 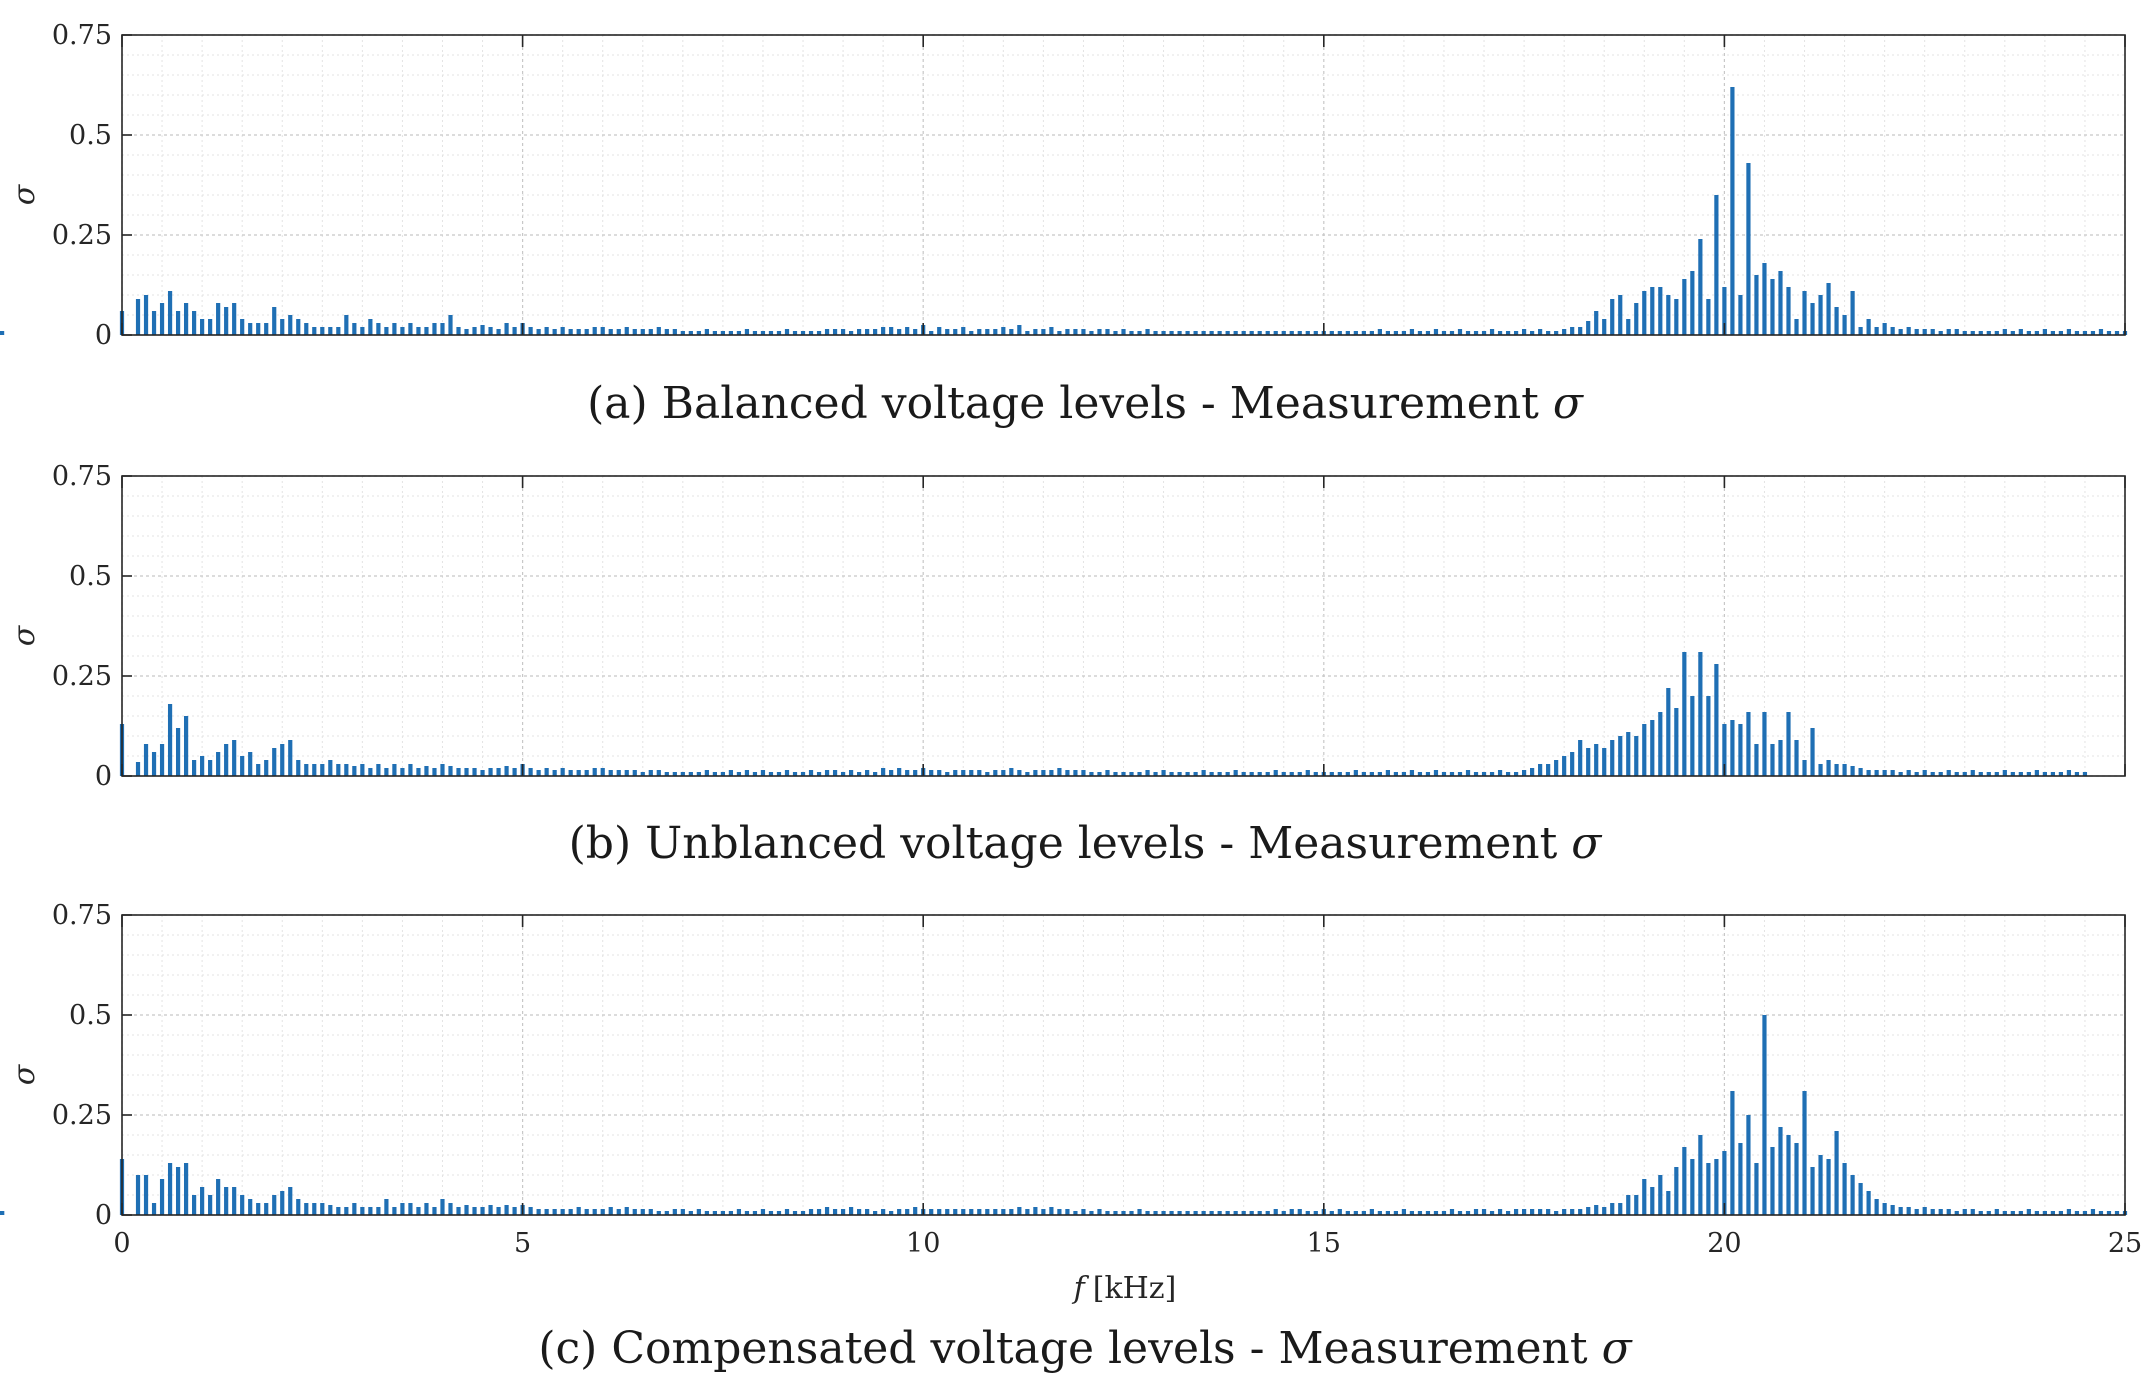 I want to click on panel-c-y-axis-label: σ, so click(x=24, y=1074).